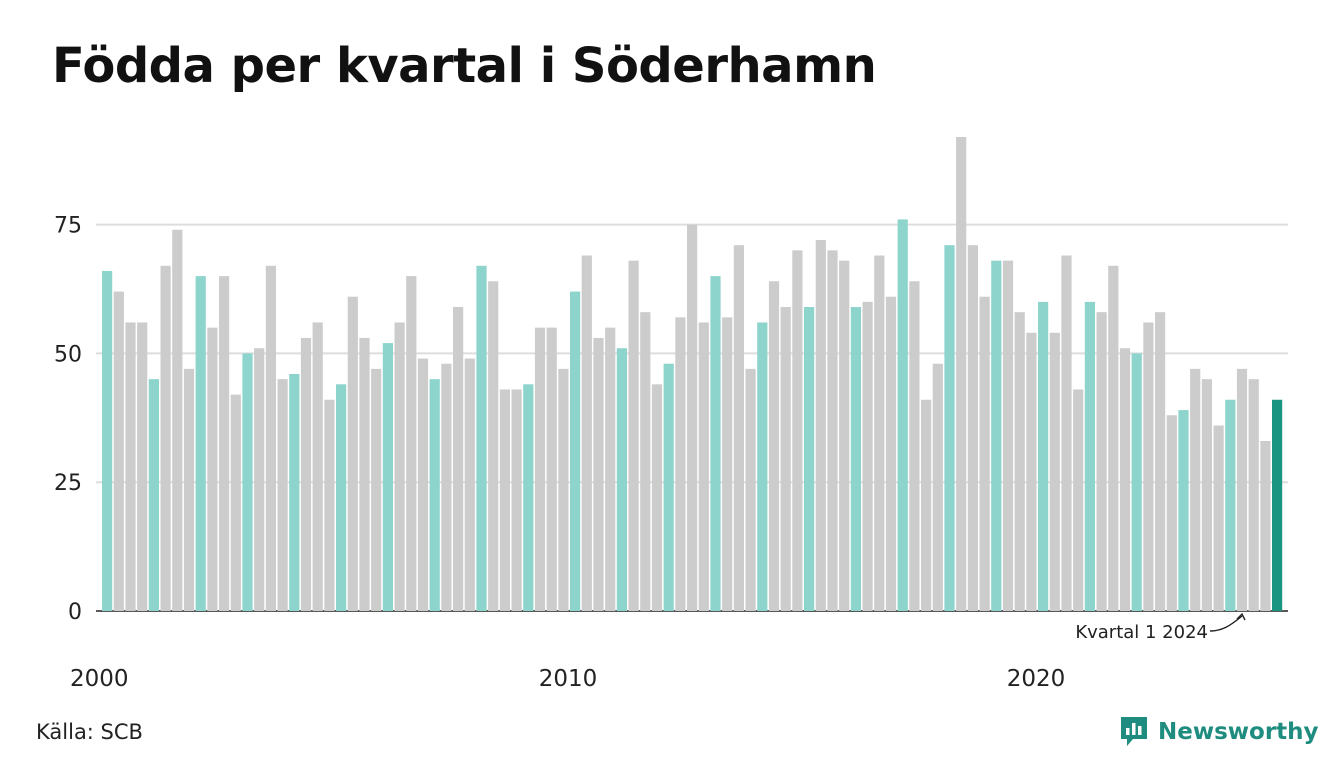 This screenshot has height=780, width=1340. Describe the element at coordinates (1238, 732) in the screenshot. I see `brand-name: Newsworthy` at that location.